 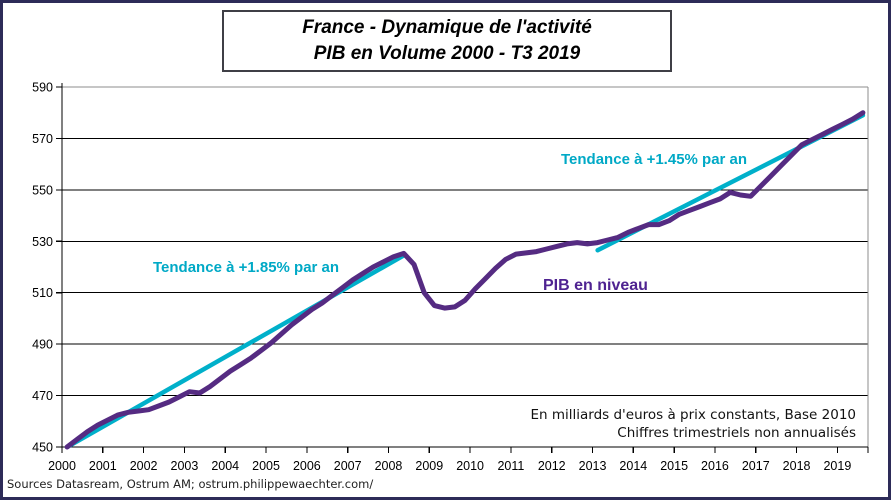 What do you see at coordinates (674, 466) in the screenshot?
I see `x-tick-label: 2015` at bounding box center [674, 466].